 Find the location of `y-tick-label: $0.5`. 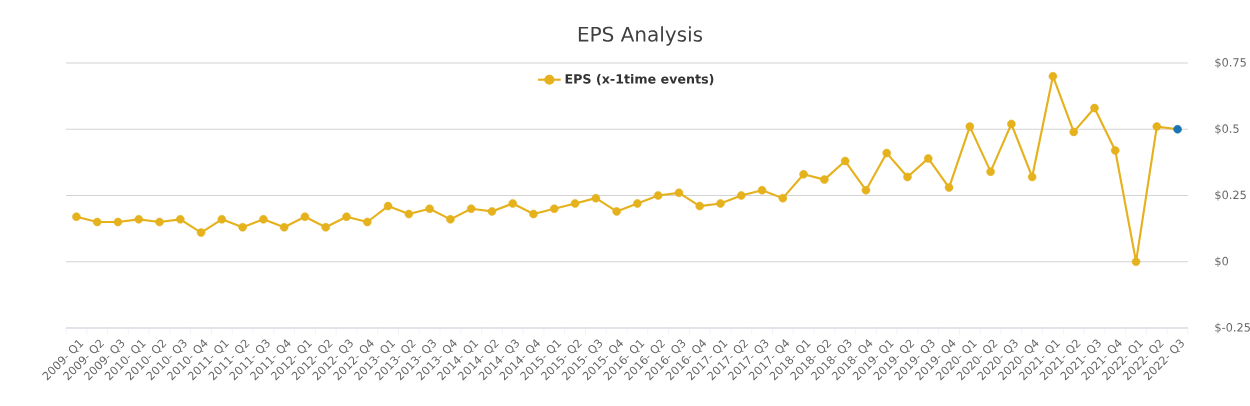

y-tick-label: $0.5 is located at coordinates (1227, 129).